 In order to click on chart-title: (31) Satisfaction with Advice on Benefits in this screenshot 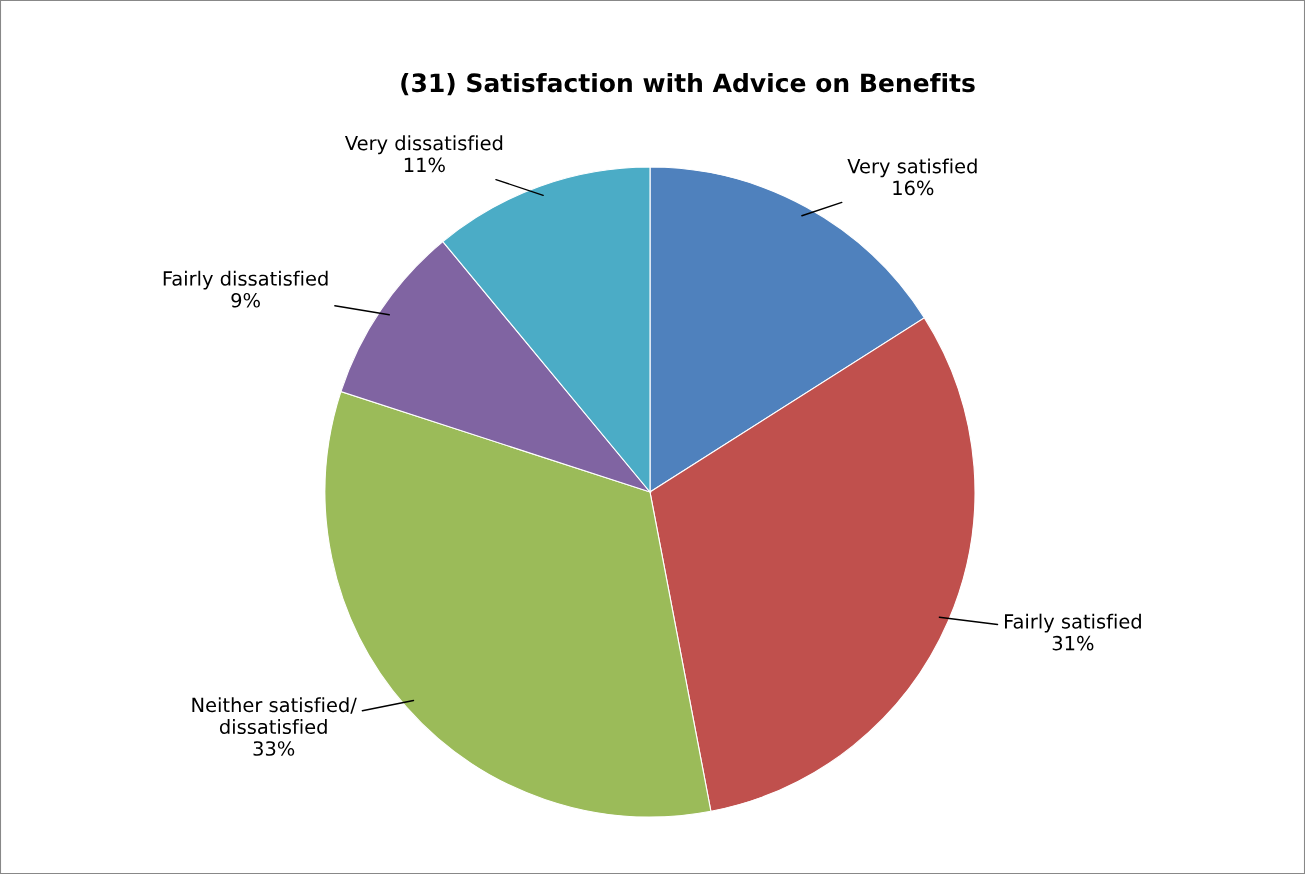, I will do `click(688, 84)`.